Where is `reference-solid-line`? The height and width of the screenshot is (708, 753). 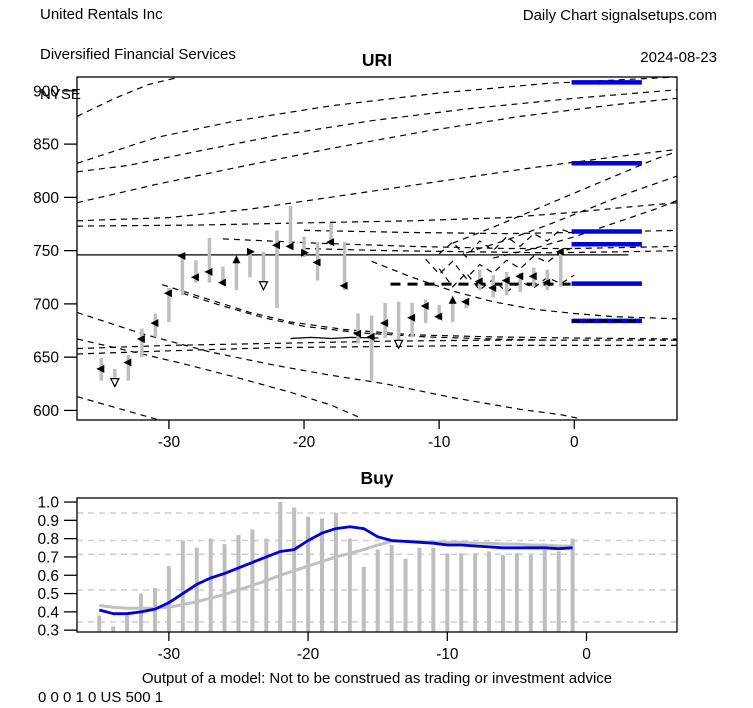
reference-solid-line is located at coordinates (334, 338).